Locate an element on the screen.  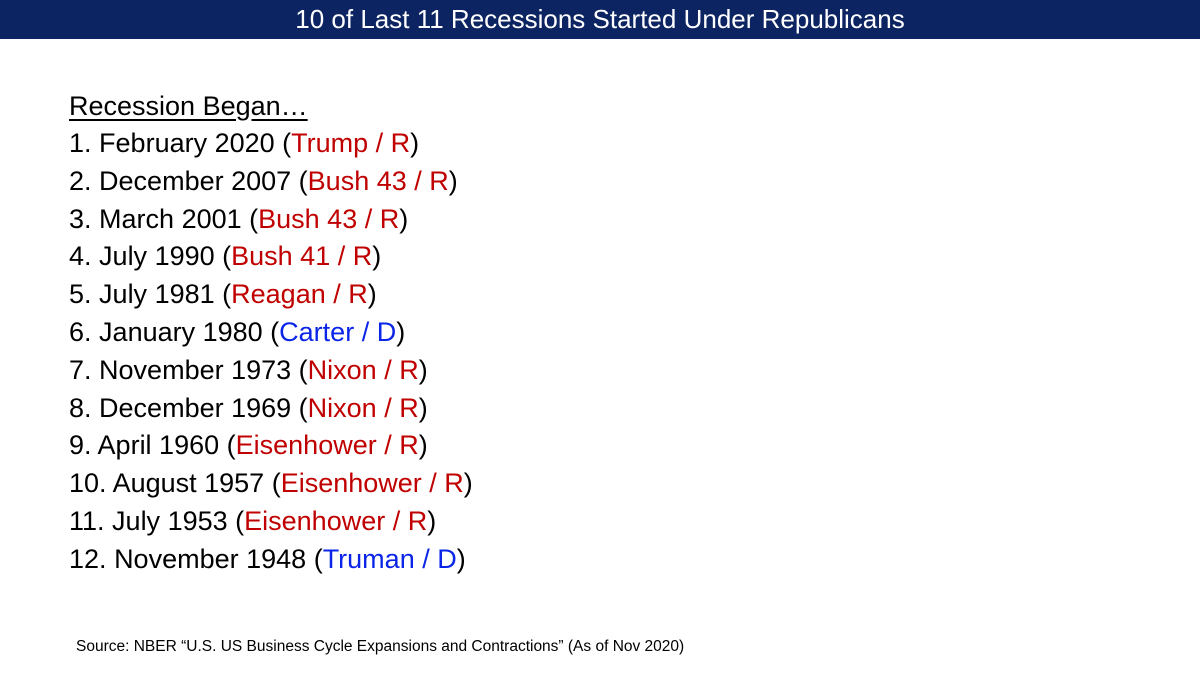
list-item: 10. August 1957 (Eisenhower / R) is located at coordinates (271, 483).